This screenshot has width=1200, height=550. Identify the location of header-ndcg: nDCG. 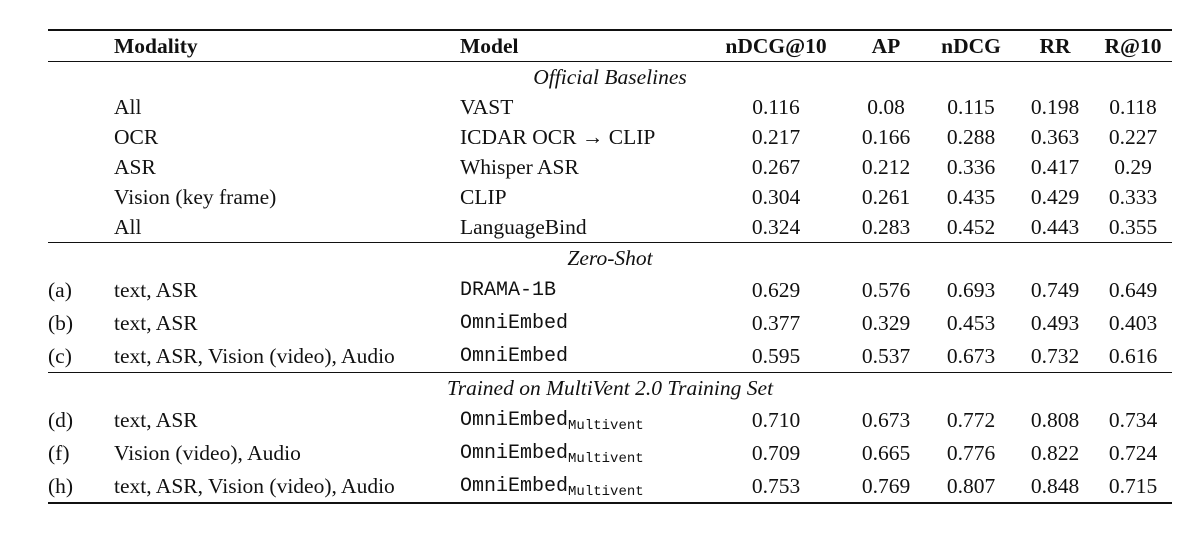
(971, 45).